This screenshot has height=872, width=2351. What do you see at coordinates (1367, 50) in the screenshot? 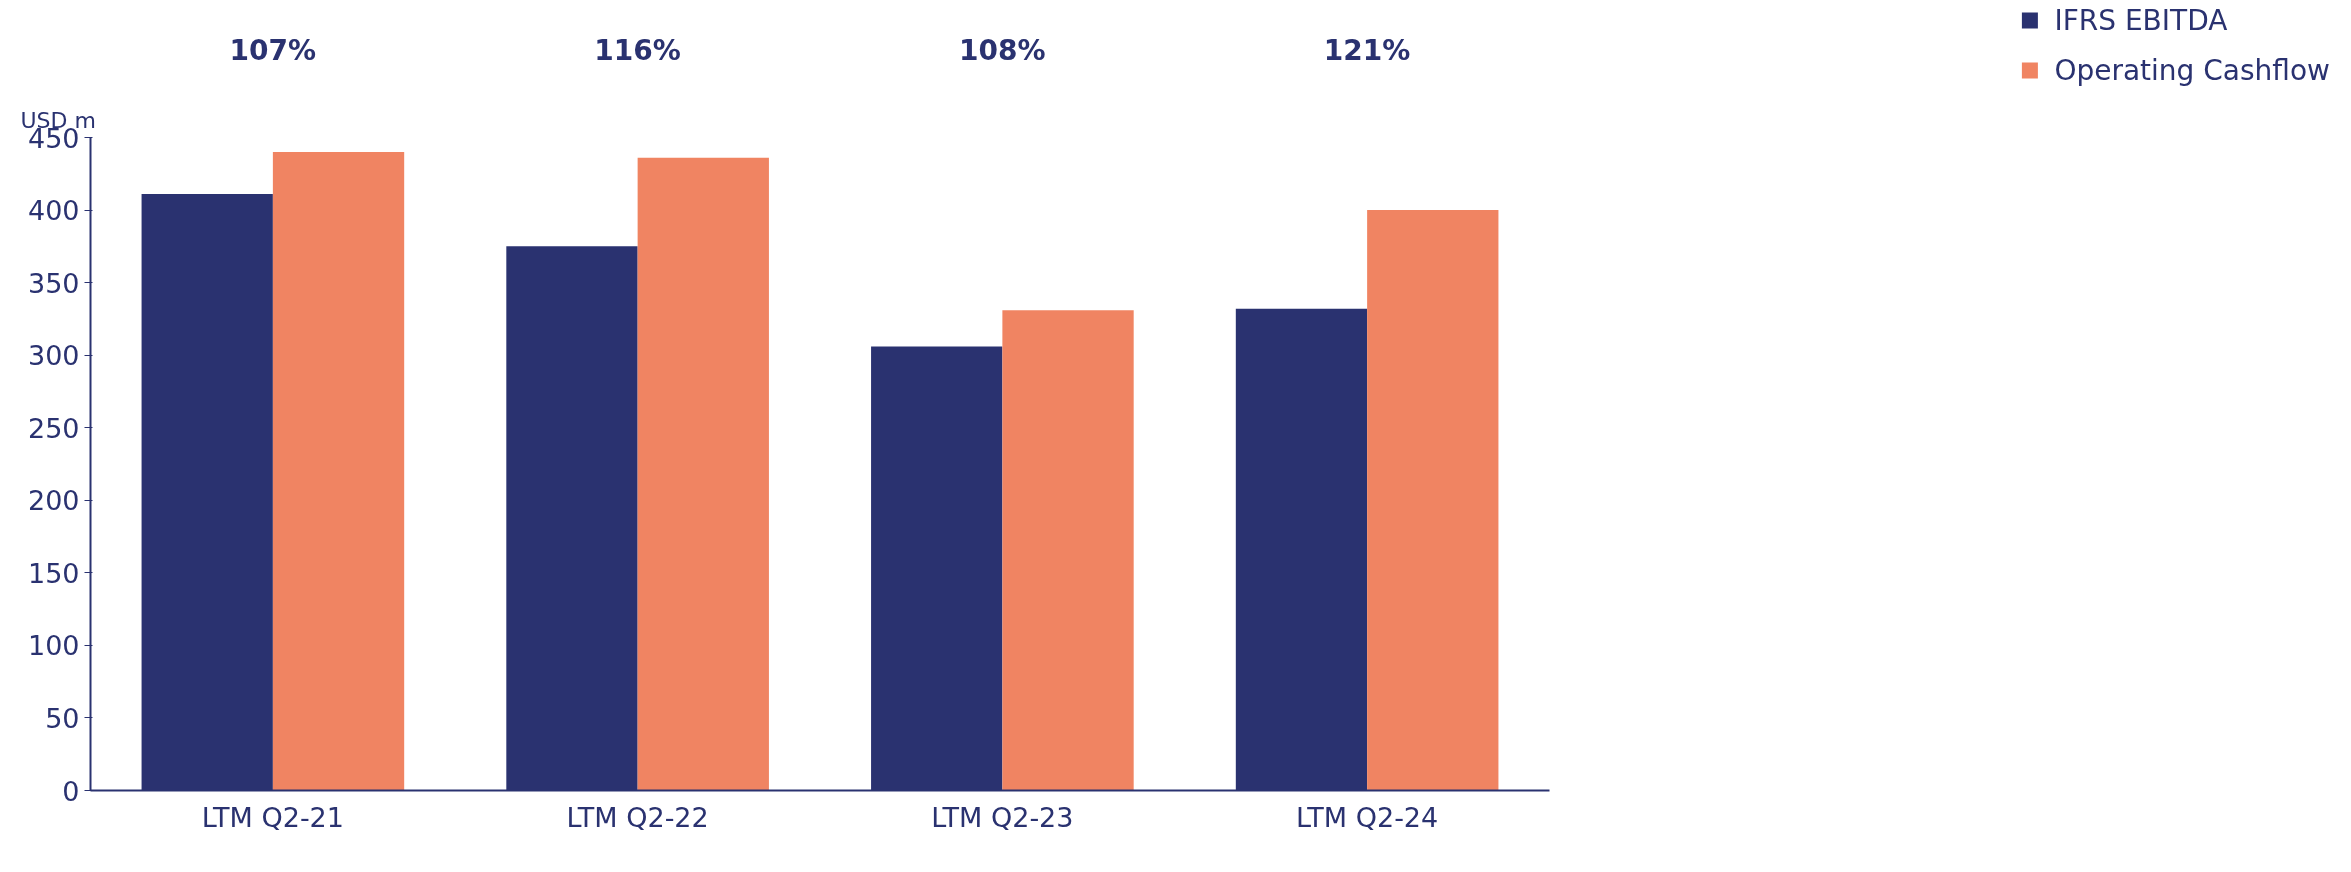
I see `text: 121%` at bounding box center [1367, 50].